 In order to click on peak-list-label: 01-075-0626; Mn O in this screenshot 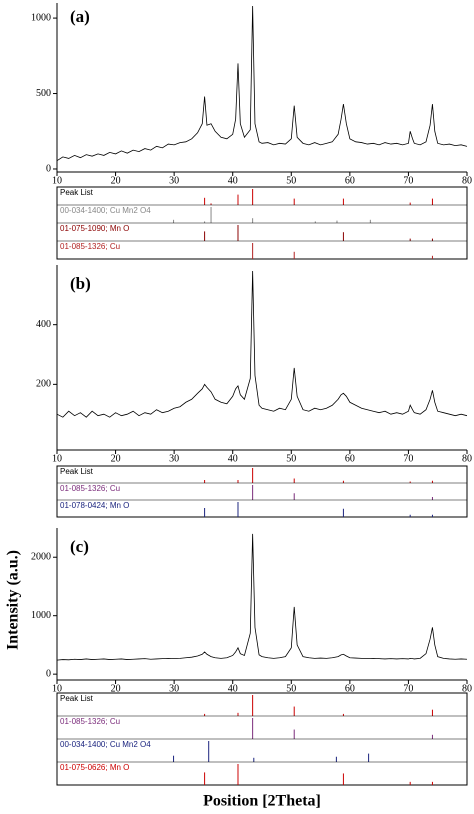, I will do `click(94, 767)`.